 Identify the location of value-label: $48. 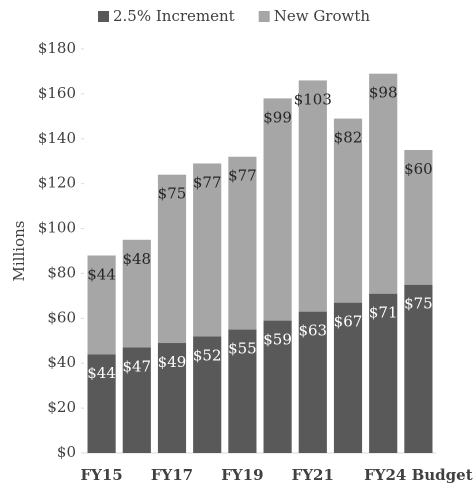
(136, 259).